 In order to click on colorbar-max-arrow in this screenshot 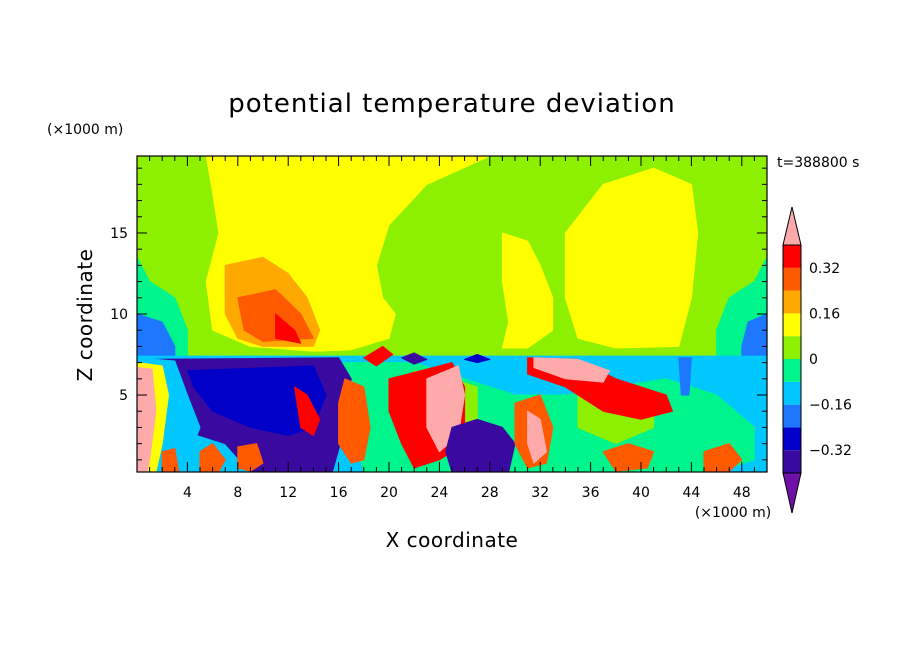, I will do `click(792, 226)`.